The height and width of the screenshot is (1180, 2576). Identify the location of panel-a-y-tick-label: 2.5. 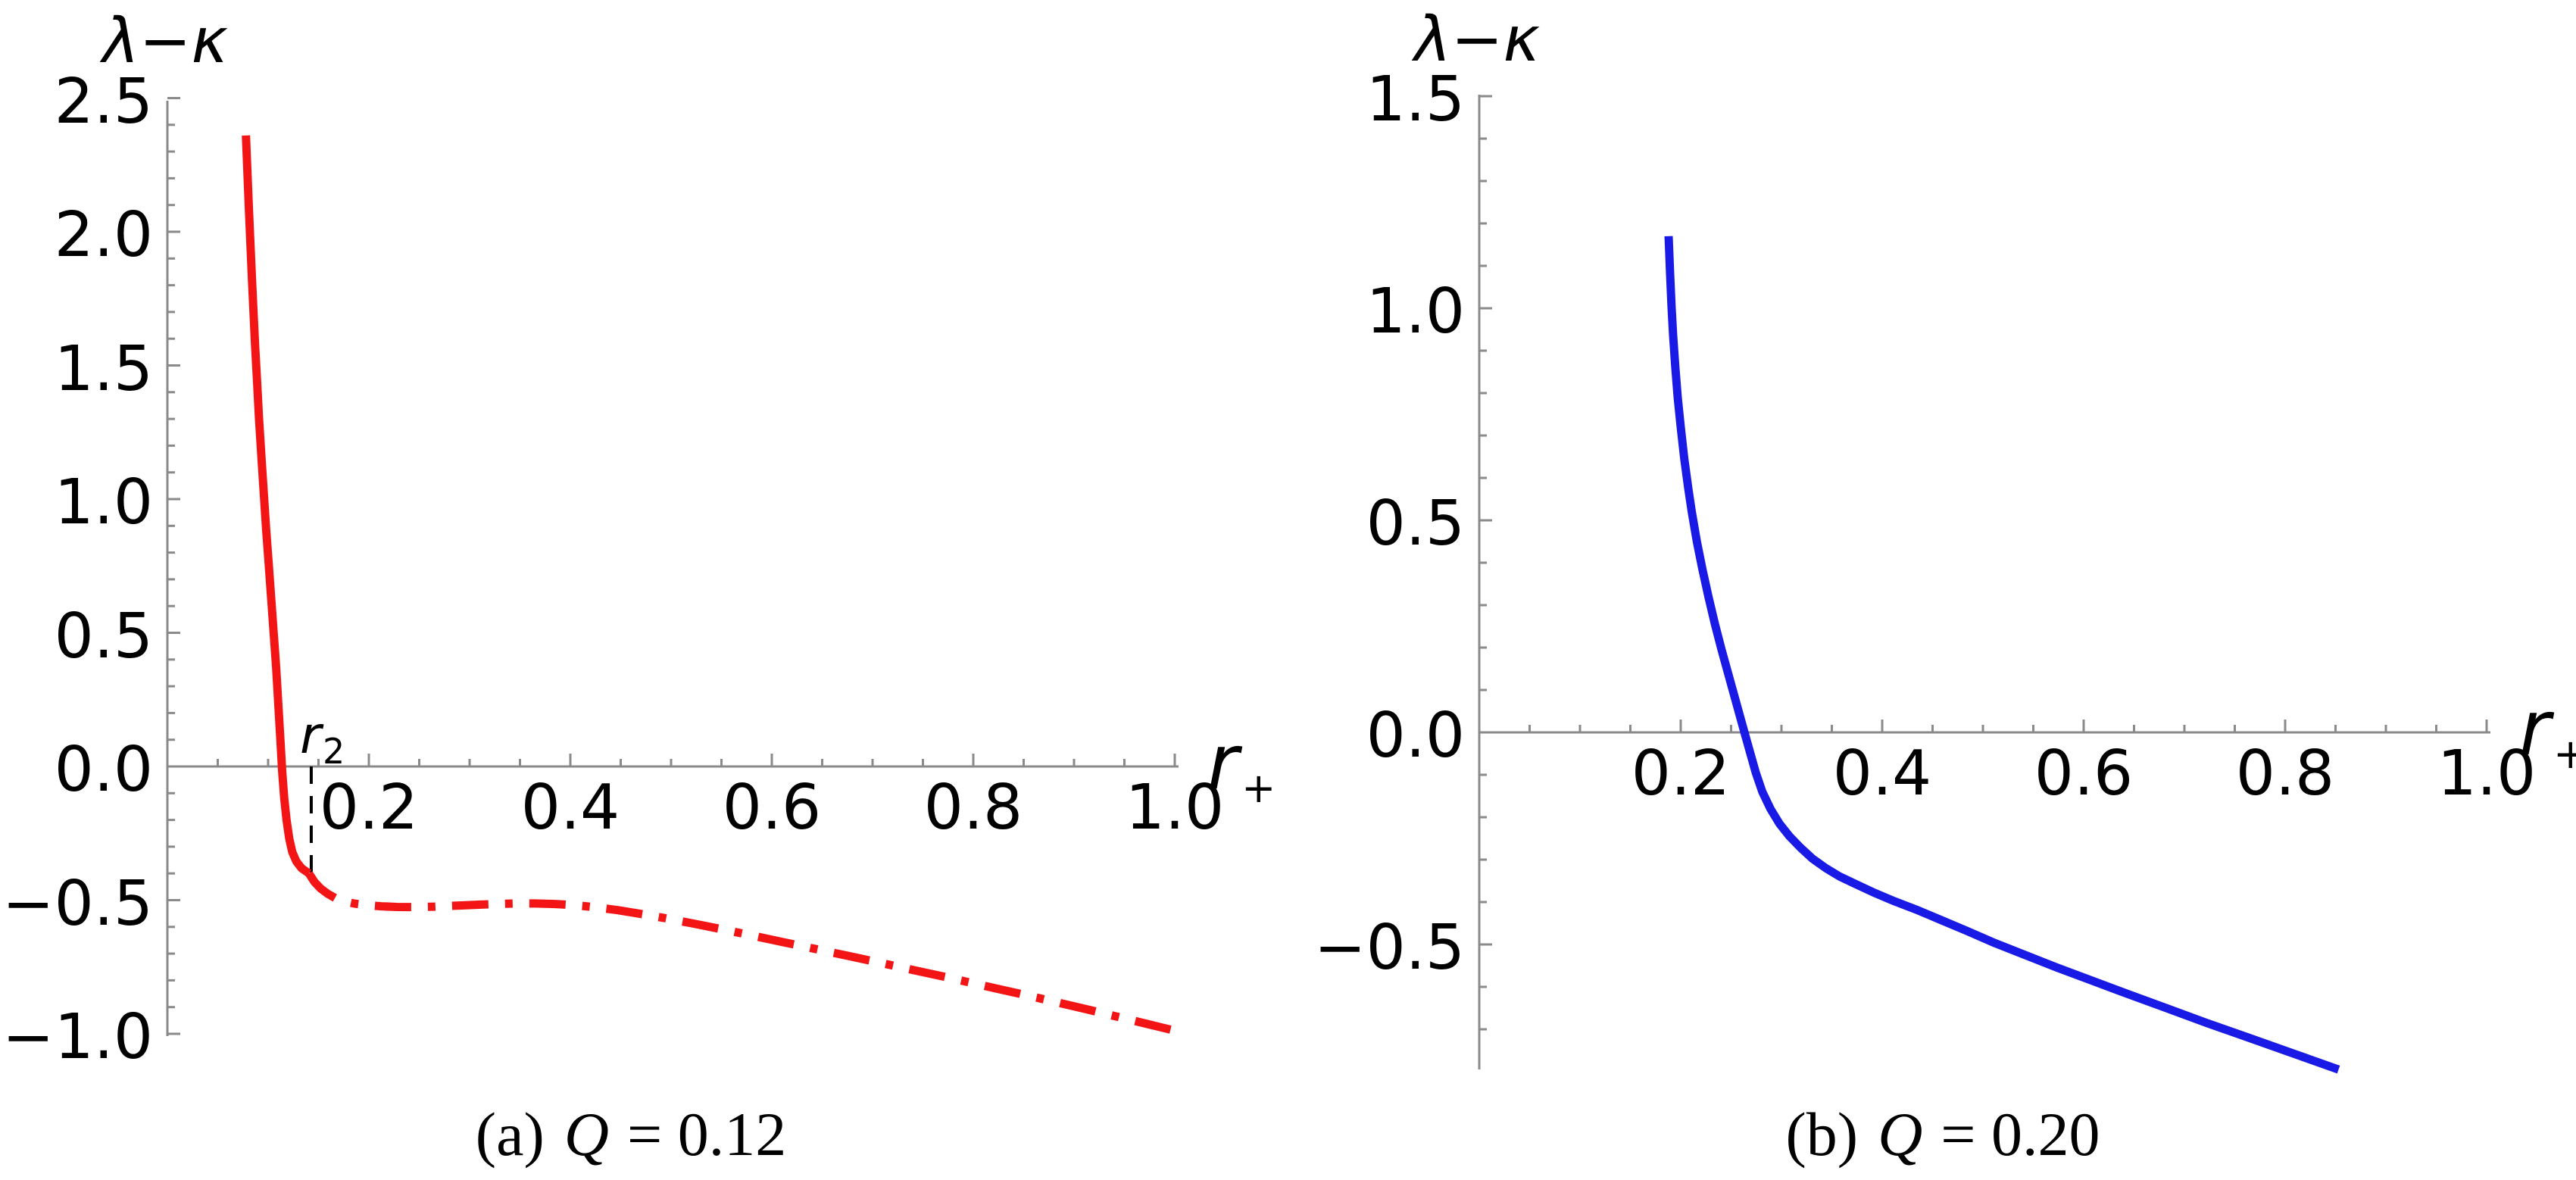
(104, 101).